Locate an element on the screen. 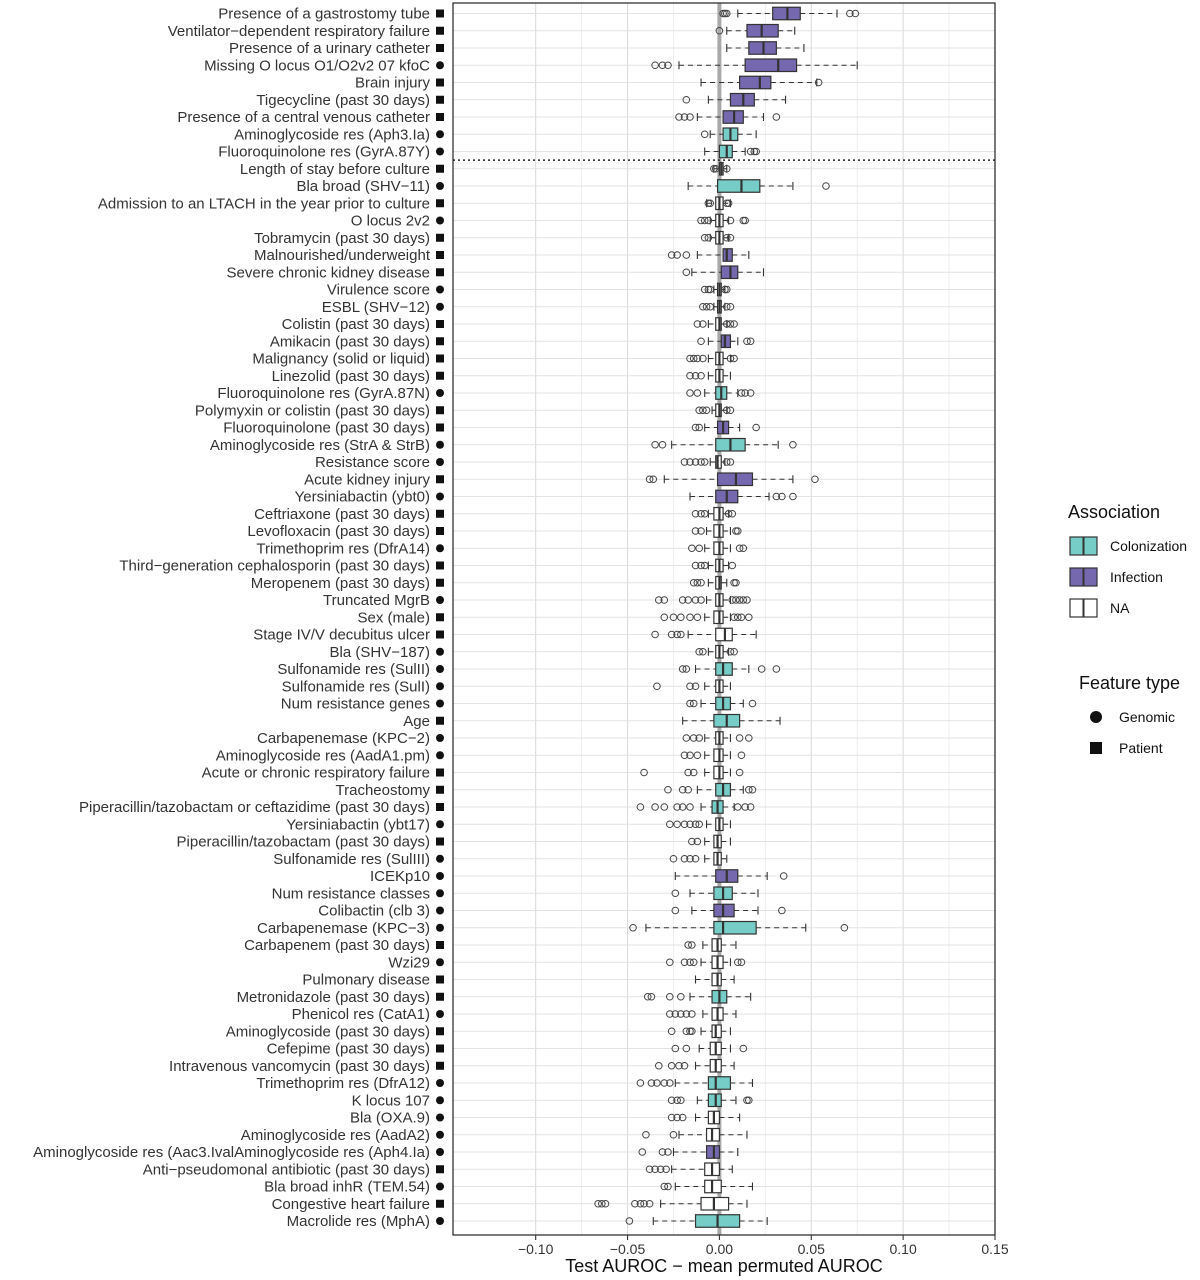 Image resolution: width=1200 pixels, height=1280 pixels. x-tick-label: 0.10 is located at coordinates (903, 1249).